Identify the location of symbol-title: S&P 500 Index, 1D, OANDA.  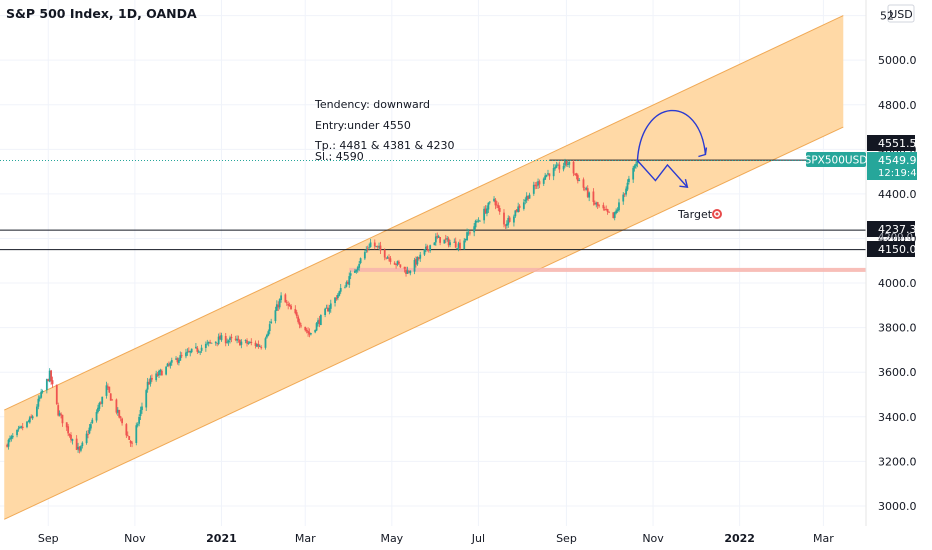
(101, 13).